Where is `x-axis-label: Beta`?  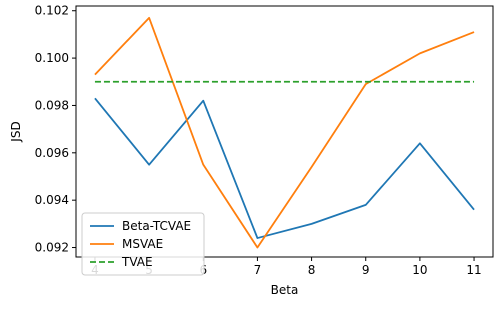 x-axis-label: Beta is located at coordinates (285, 290).